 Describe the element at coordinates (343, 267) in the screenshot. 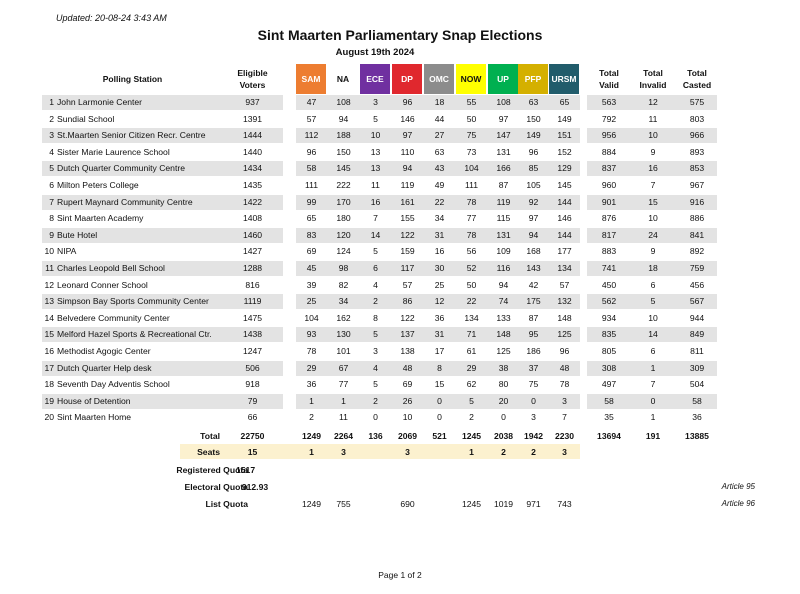

I see `votes-na: 98` at that location.